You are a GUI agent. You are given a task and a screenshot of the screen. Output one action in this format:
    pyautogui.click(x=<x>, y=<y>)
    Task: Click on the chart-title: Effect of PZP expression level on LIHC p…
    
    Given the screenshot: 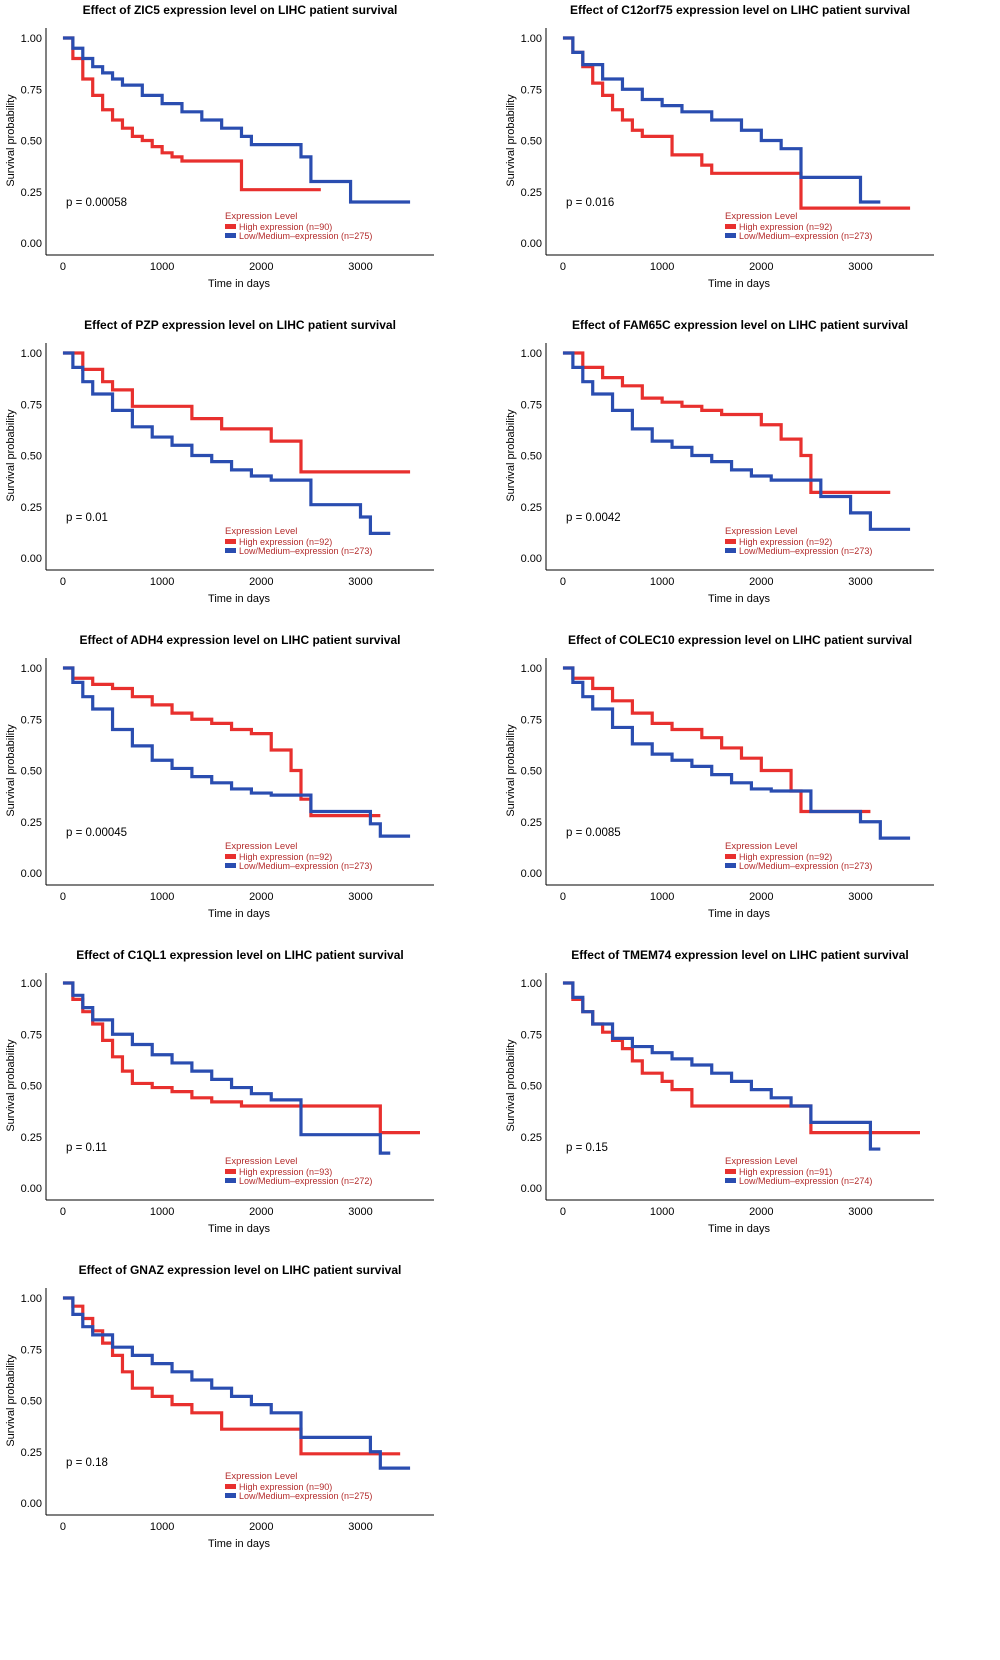 What is the action you would take?
    pyautogui.click(x=240, y=325)
    